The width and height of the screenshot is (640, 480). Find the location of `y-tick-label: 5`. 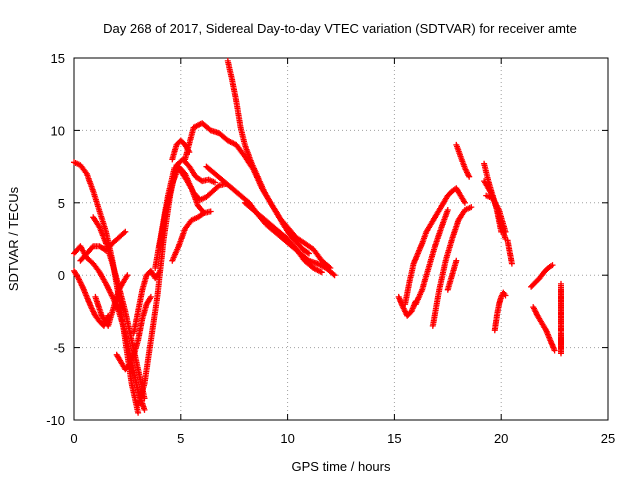

y-tick-label: 5 is located at coordinates (61, 203).